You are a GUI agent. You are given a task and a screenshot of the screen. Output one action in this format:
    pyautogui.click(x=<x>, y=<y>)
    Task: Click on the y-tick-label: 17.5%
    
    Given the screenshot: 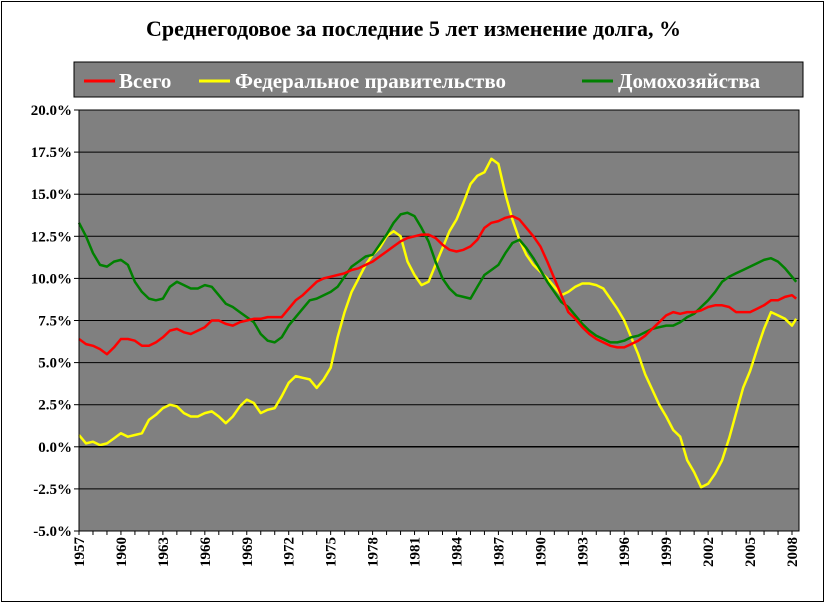 What is the action you would take?
    pyautogui.click(x=51, y=153)
    